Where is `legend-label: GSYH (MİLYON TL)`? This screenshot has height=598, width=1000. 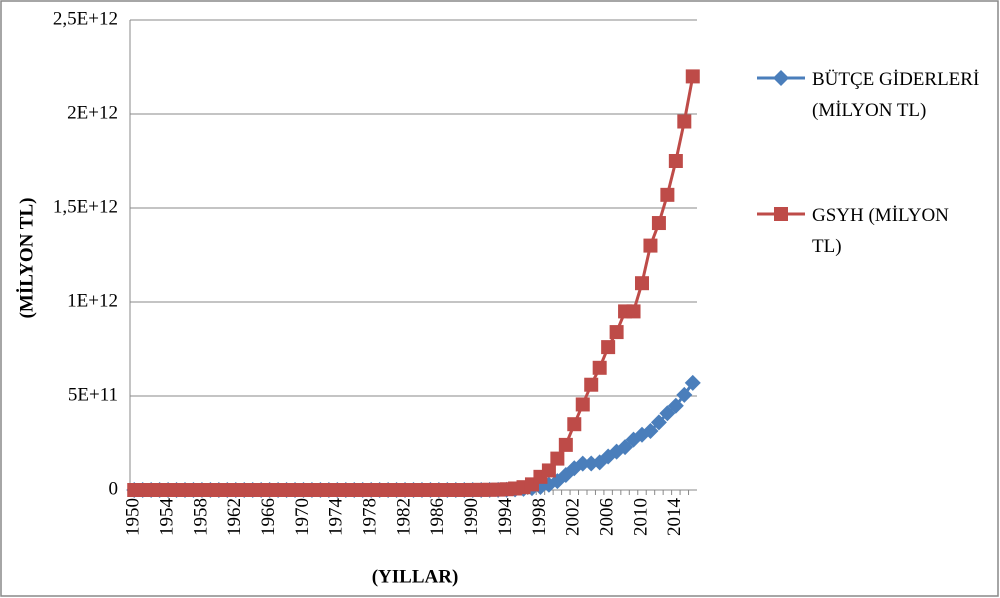 legend-label: GSYH (MİLYON TL) is located at coordinates (880, 231).